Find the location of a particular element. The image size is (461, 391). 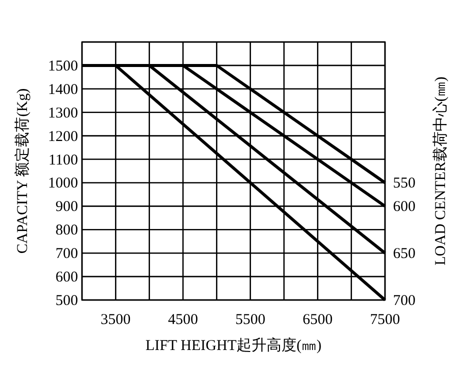

y-tick-label: 1000 is located at coordinates (63, 184).